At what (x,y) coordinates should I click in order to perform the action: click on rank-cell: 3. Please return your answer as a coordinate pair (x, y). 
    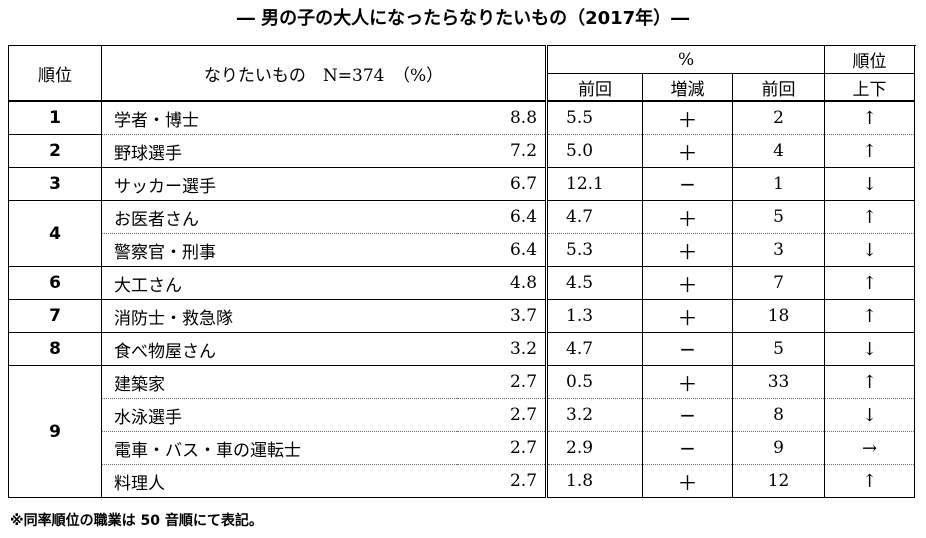
    Looking at the image, I should click on (55, 184).